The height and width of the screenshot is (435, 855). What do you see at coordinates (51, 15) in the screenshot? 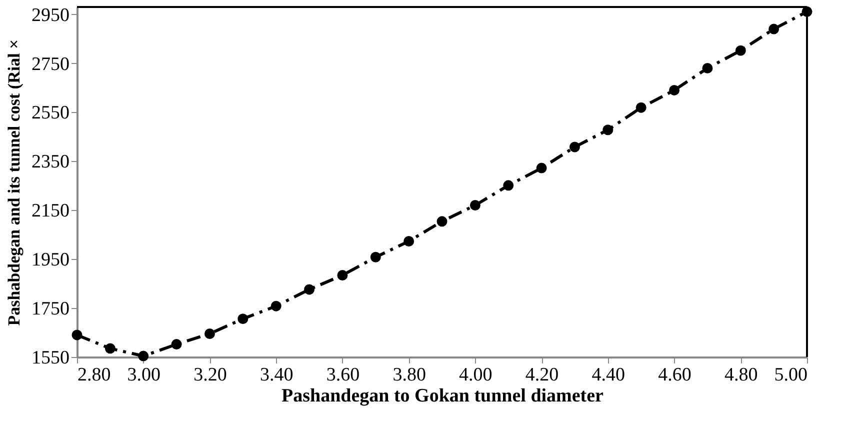
I see `y-tick-label: 2950` at bounding box center [51, 15].